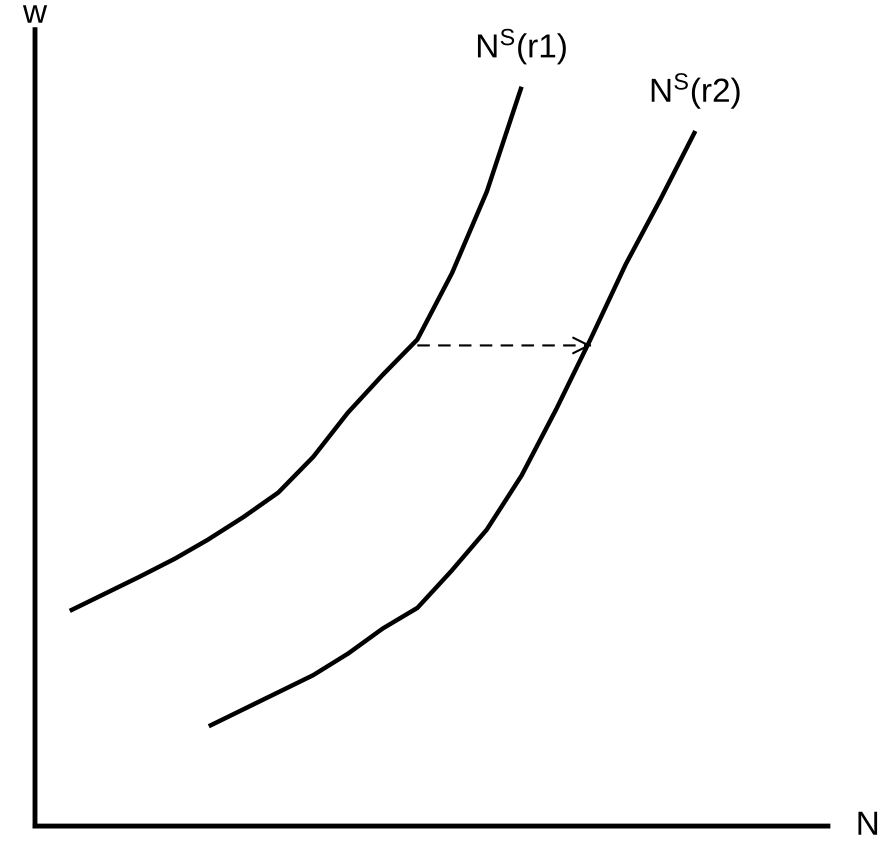 The width and height of the screenshot is (884, 849). What do you see at coordinates (696, 91) in the screenshot?
I see `series-label: N$^{S}$(r2)` at bounding box center [696, 91].